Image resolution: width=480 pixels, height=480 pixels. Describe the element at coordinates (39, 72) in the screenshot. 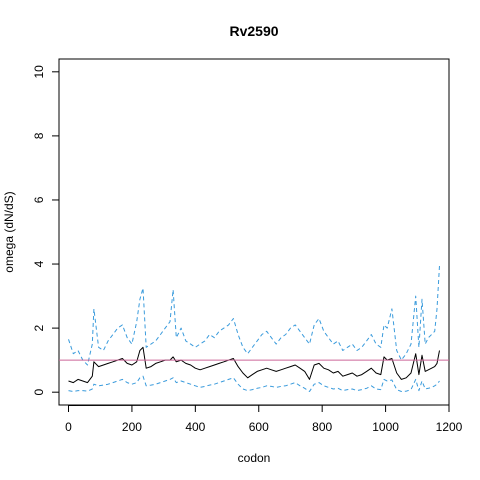

I see `y-tick-label: 10` at that location.